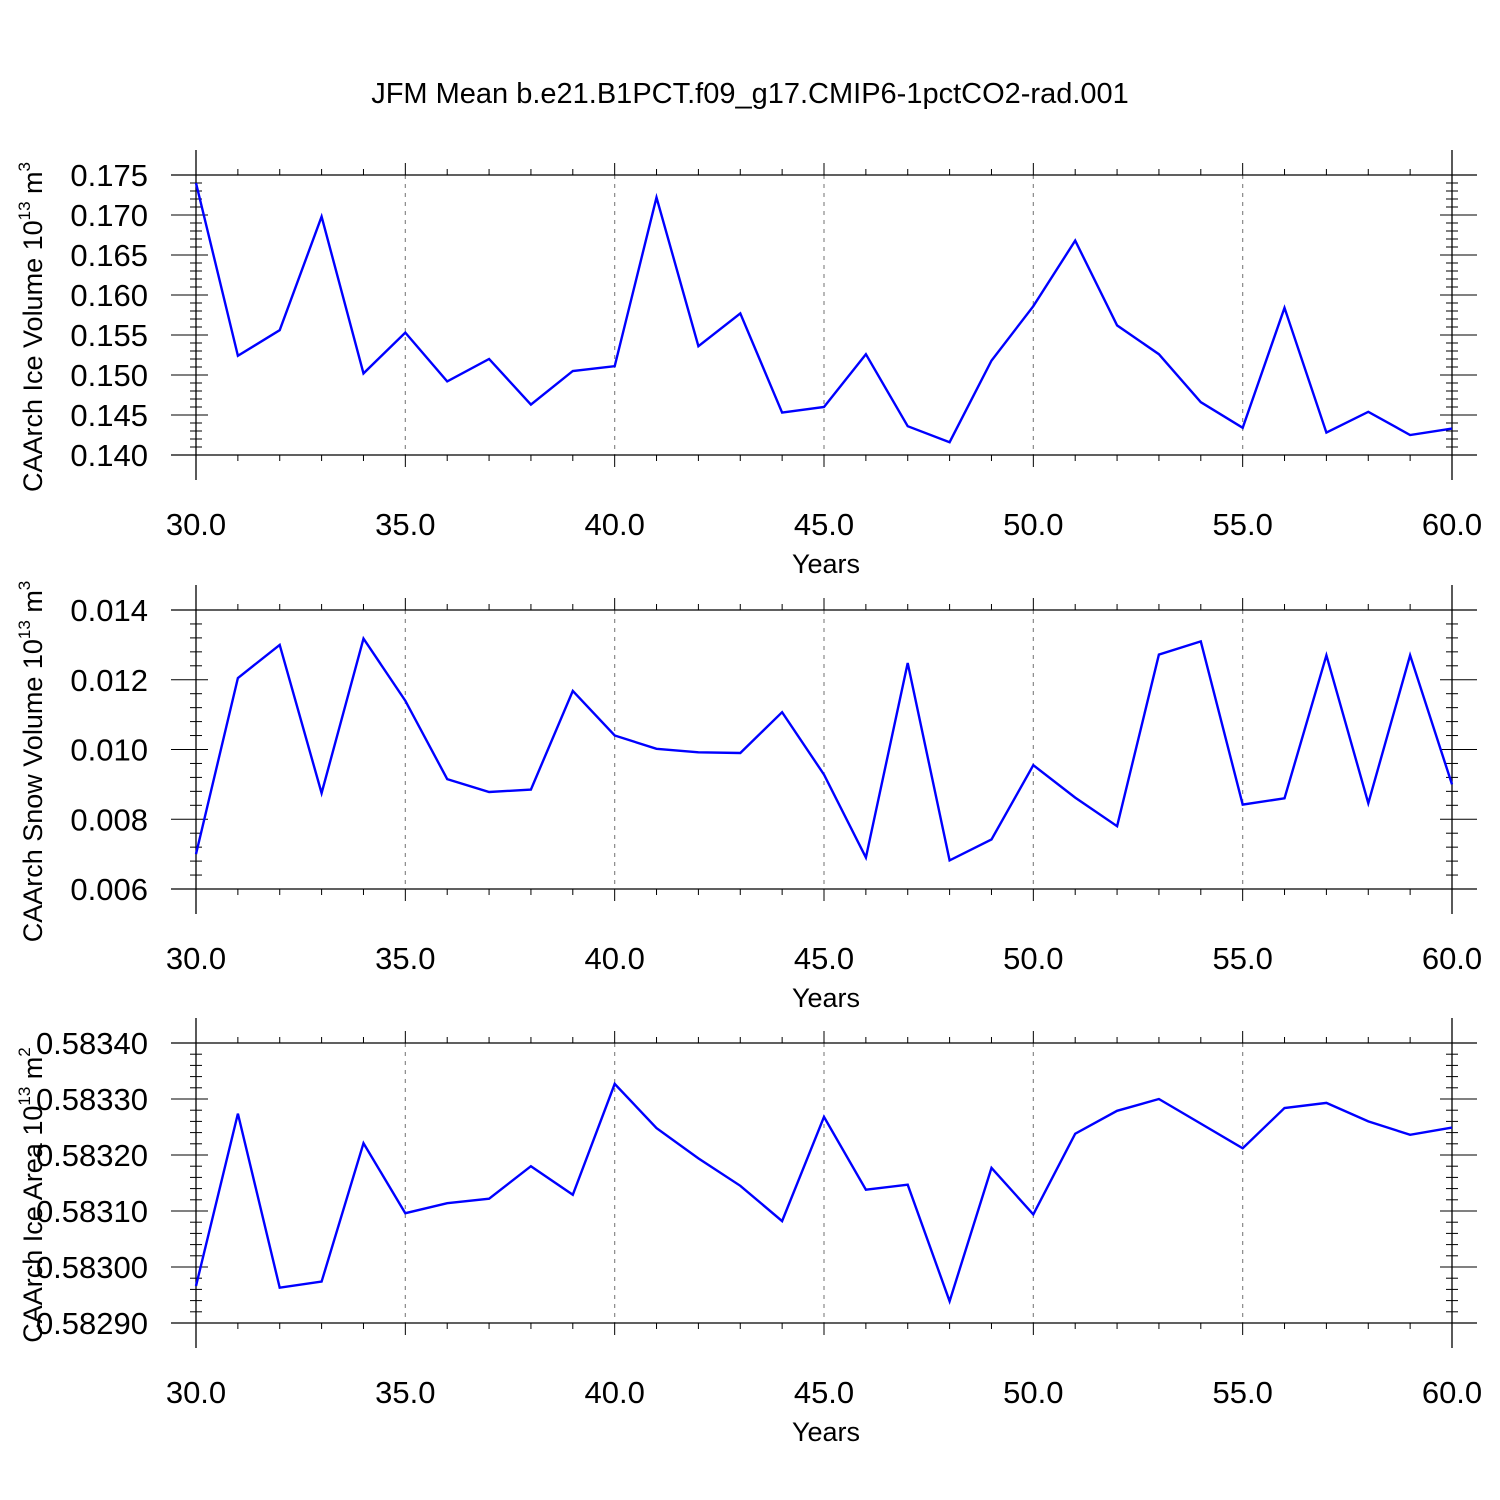  Describe the element at coordinates (92, 1155) in the screenshot. I see `y-tick-label: 0.58320` at that location.